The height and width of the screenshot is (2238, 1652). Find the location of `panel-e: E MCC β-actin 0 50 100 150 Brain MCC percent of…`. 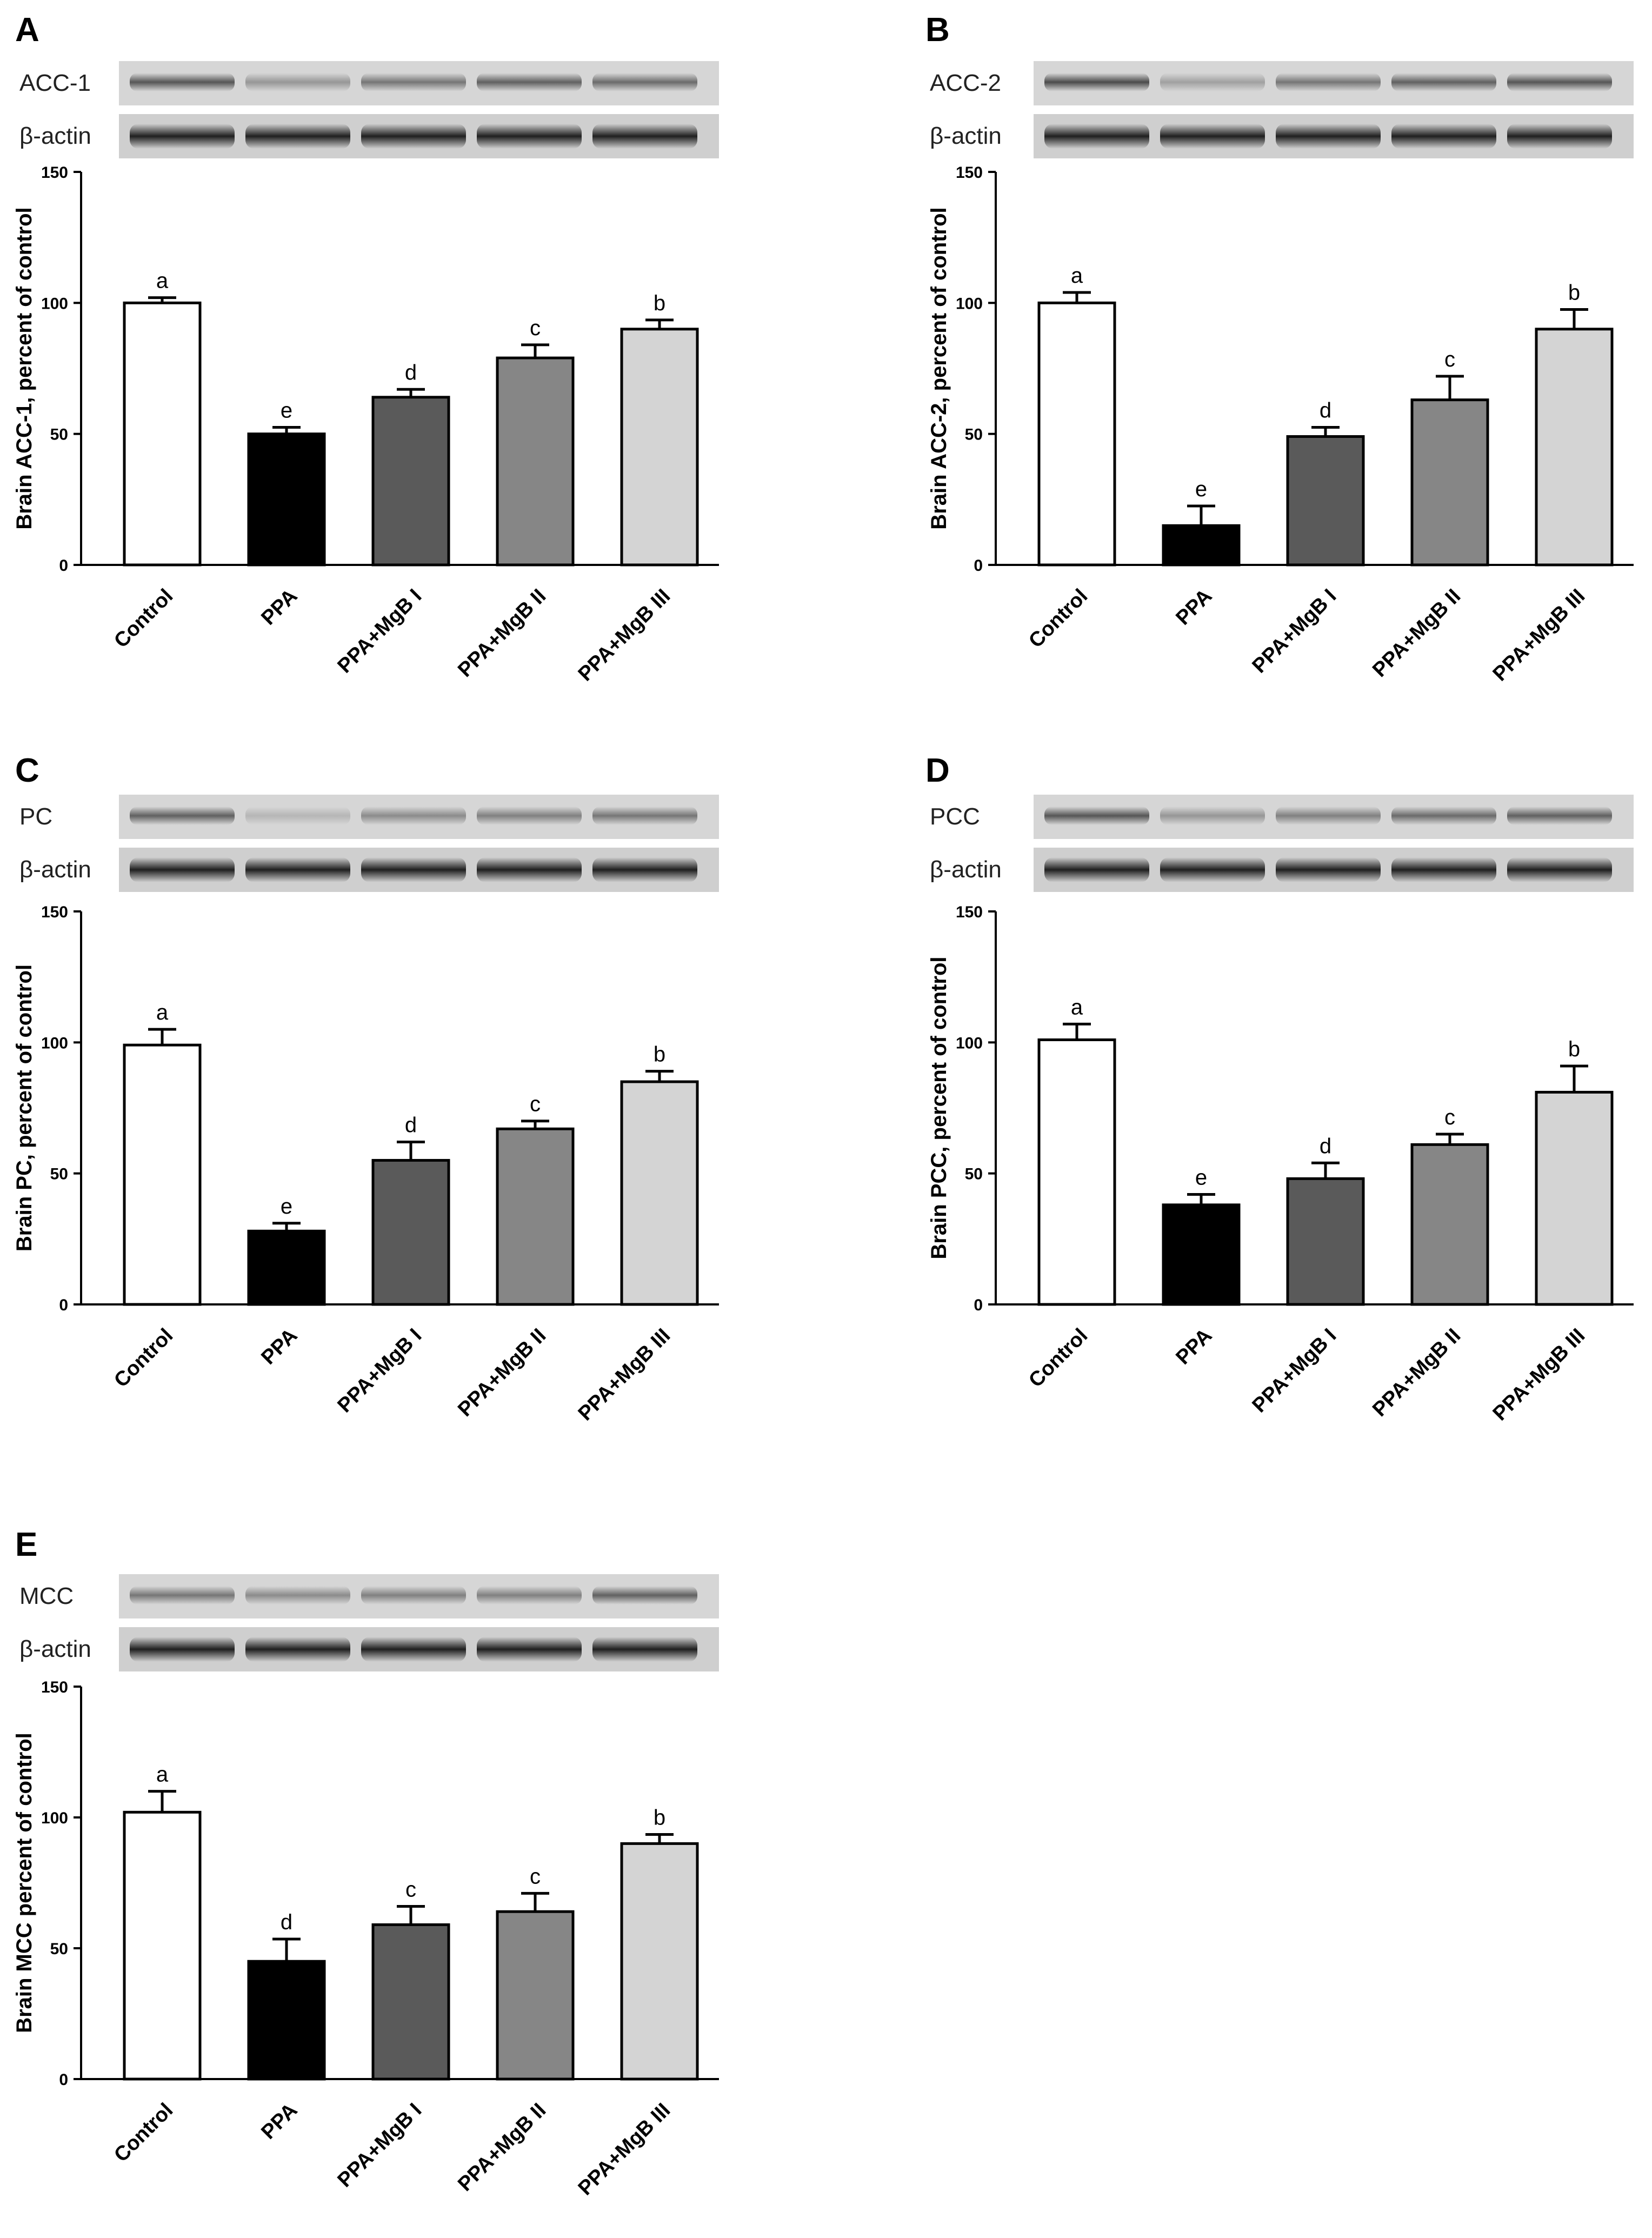

panel-e: E MCC β-actin 0 50 100 150 Brain MCC percent of… is located at coordinates (365, 1863).